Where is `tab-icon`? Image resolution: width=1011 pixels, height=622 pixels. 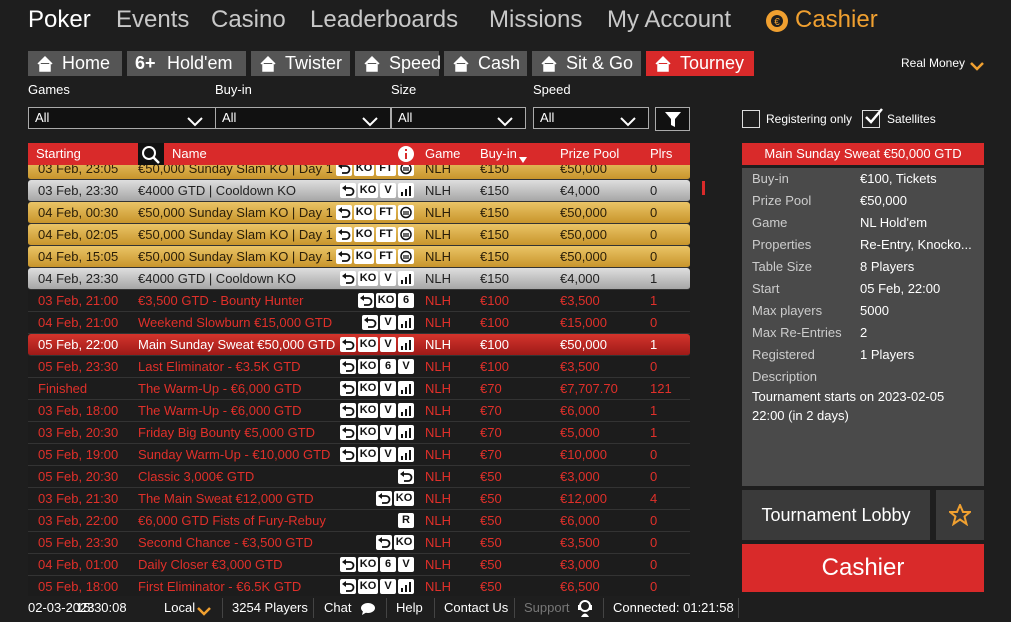 tab-icon is located at coordinates (461, 67).